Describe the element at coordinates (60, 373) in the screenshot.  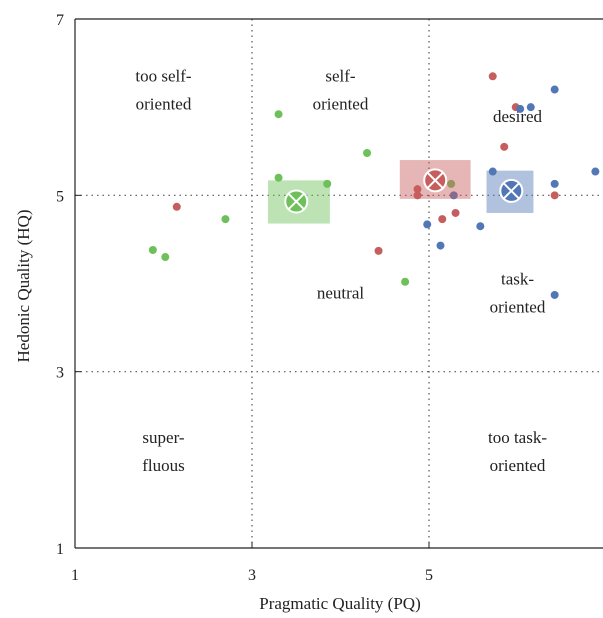
I see `y-tick-label-3: 3` at that location.